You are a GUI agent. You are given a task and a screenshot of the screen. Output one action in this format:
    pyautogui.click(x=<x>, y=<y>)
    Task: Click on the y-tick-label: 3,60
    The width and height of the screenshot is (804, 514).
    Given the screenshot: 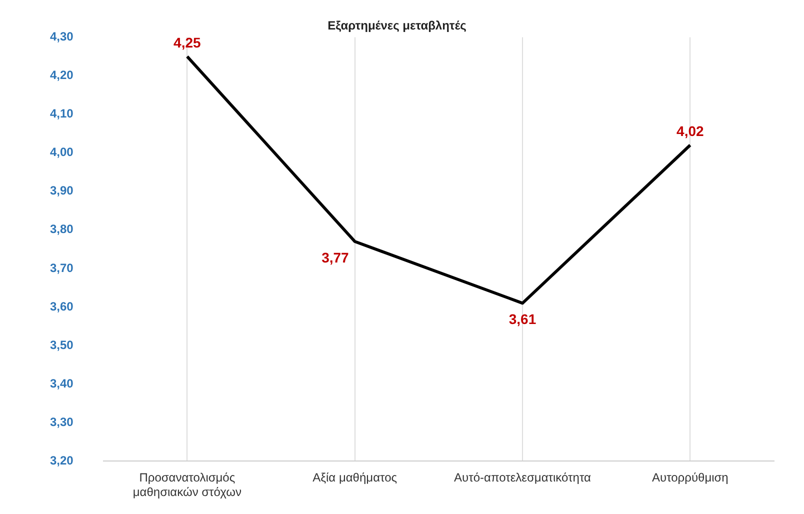 What is the action you would take?
    pyautogui.click(x=62, y=306)
    